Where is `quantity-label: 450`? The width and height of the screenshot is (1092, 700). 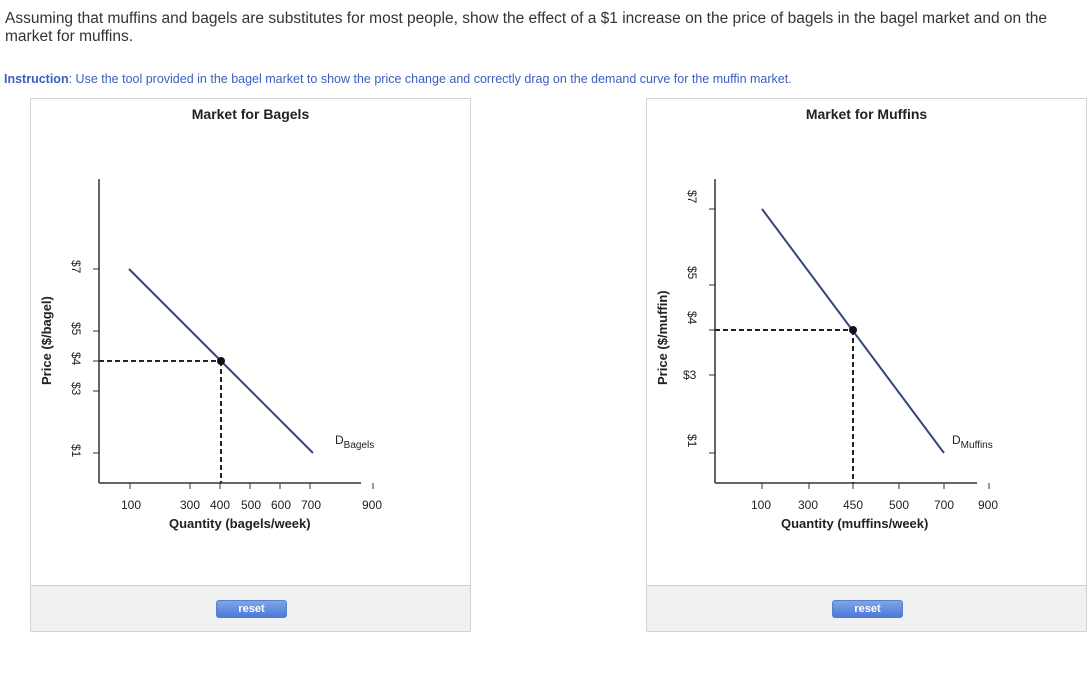
quantity-label: 450 is located at coordinates (853, 505).